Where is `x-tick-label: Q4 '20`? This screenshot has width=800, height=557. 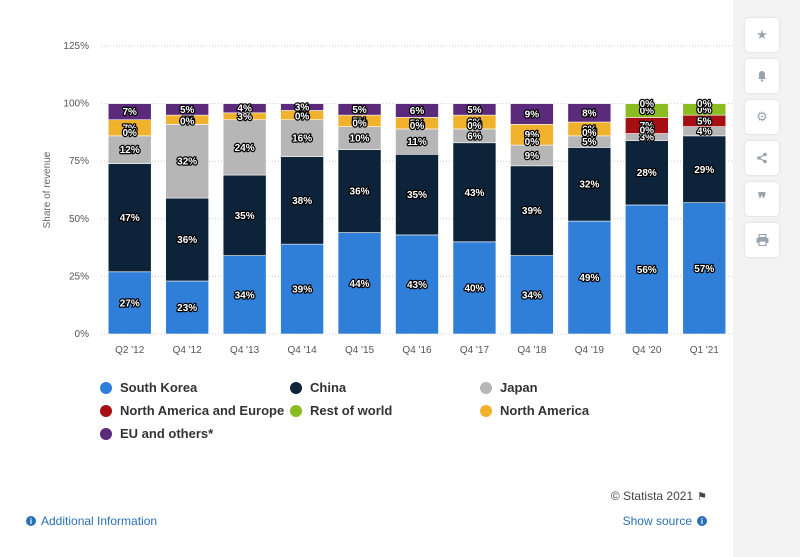 x-tick-label: Q4 '20 is located at coordinates (647, 350).